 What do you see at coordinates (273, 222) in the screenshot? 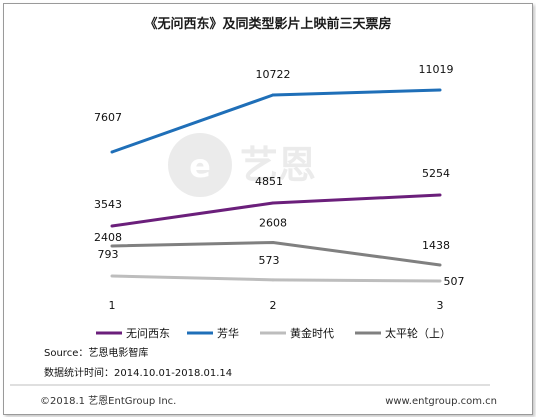
I see `data-label-太平轮上: 2608` at bounding box center [273, 222].